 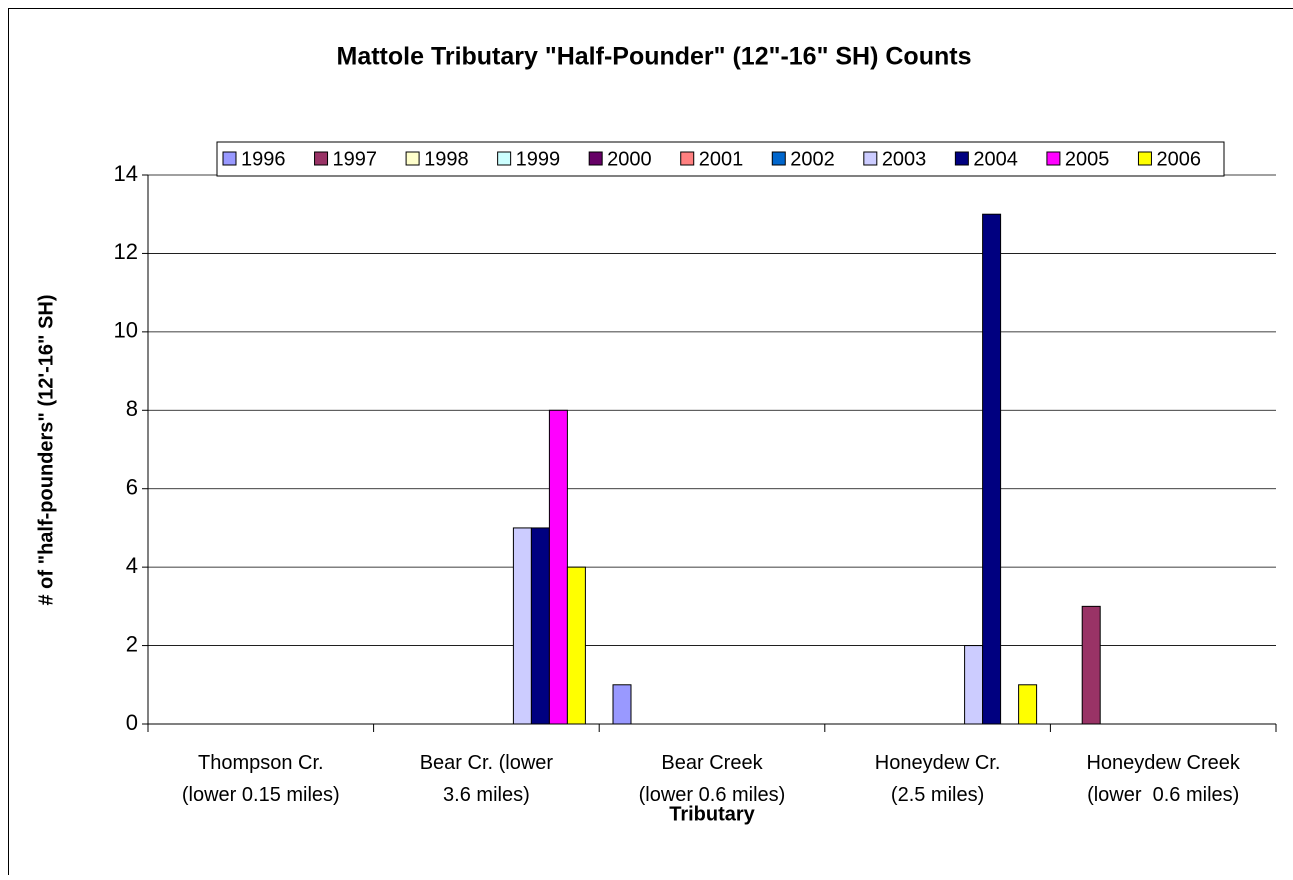 I want to click on legend-label: 2005, so click(x=1087, y=159).